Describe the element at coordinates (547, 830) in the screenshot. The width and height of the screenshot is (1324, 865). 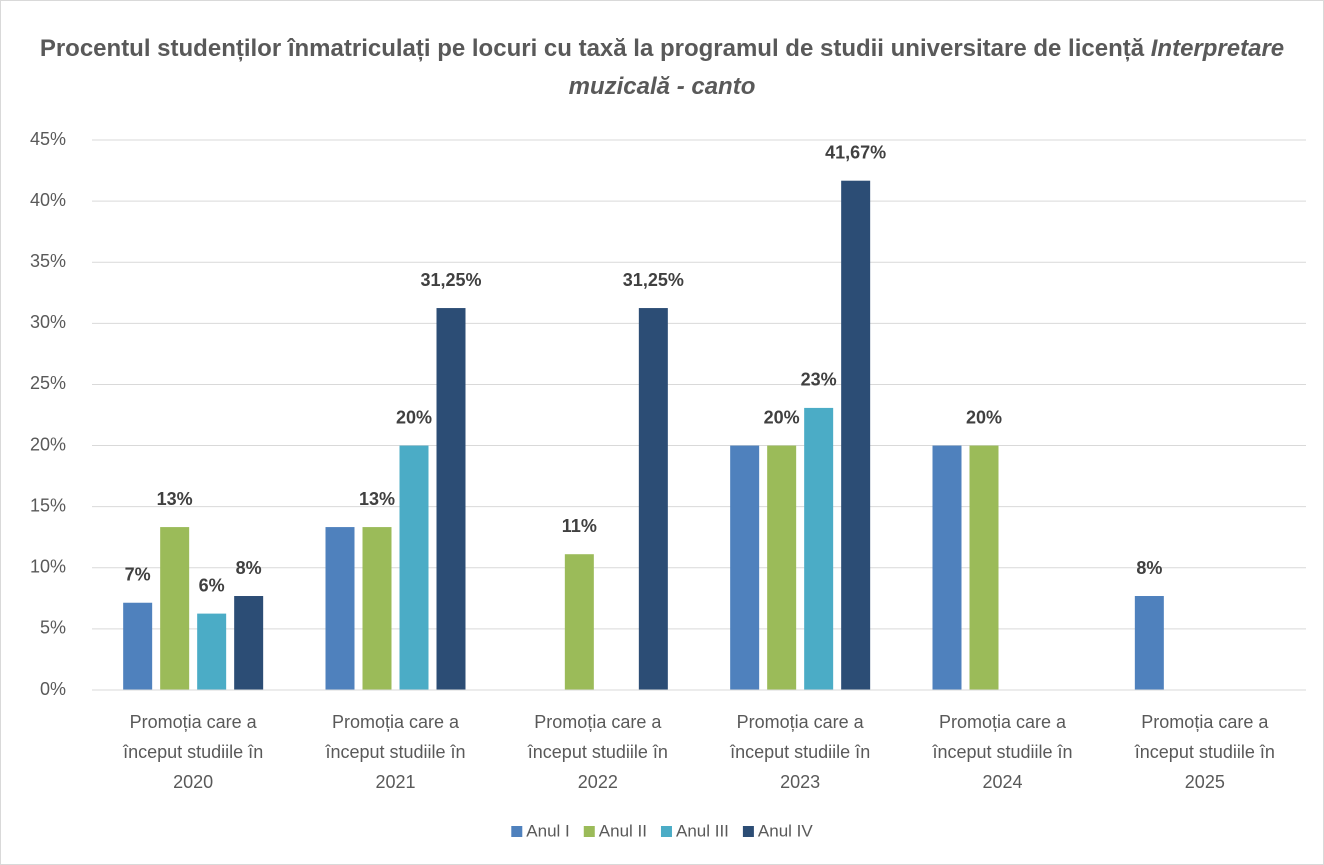
I see `legend-label: Anul I` at that location.